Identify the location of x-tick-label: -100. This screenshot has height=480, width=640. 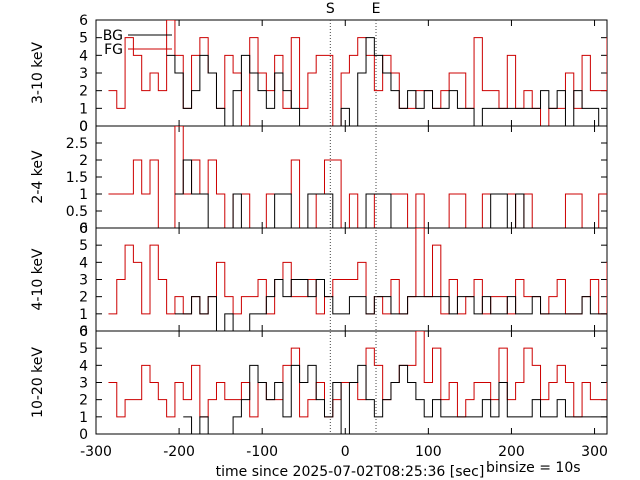
(262, 452).